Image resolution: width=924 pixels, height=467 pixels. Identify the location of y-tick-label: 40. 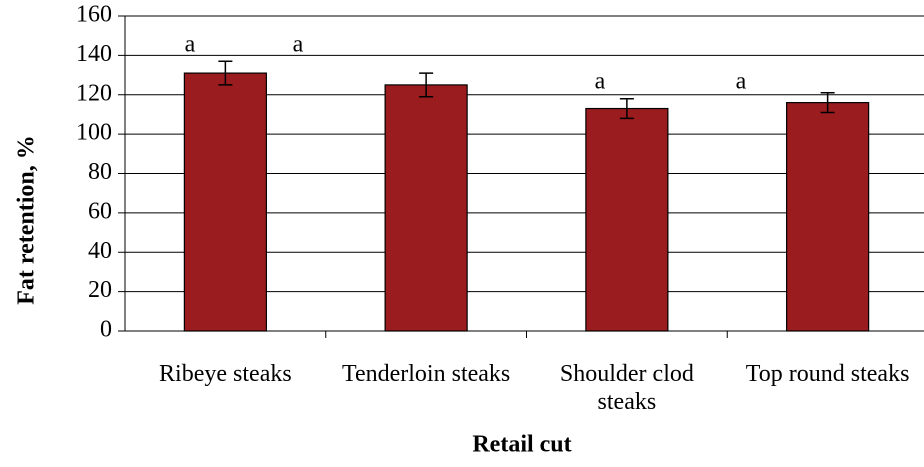
(100, 251).